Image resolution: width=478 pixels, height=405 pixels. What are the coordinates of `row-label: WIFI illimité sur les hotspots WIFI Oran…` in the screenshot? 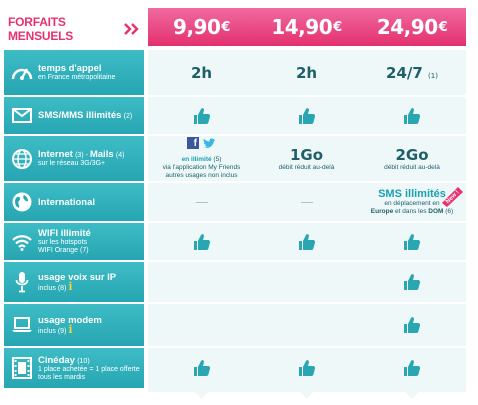 It's located at (74, 241).